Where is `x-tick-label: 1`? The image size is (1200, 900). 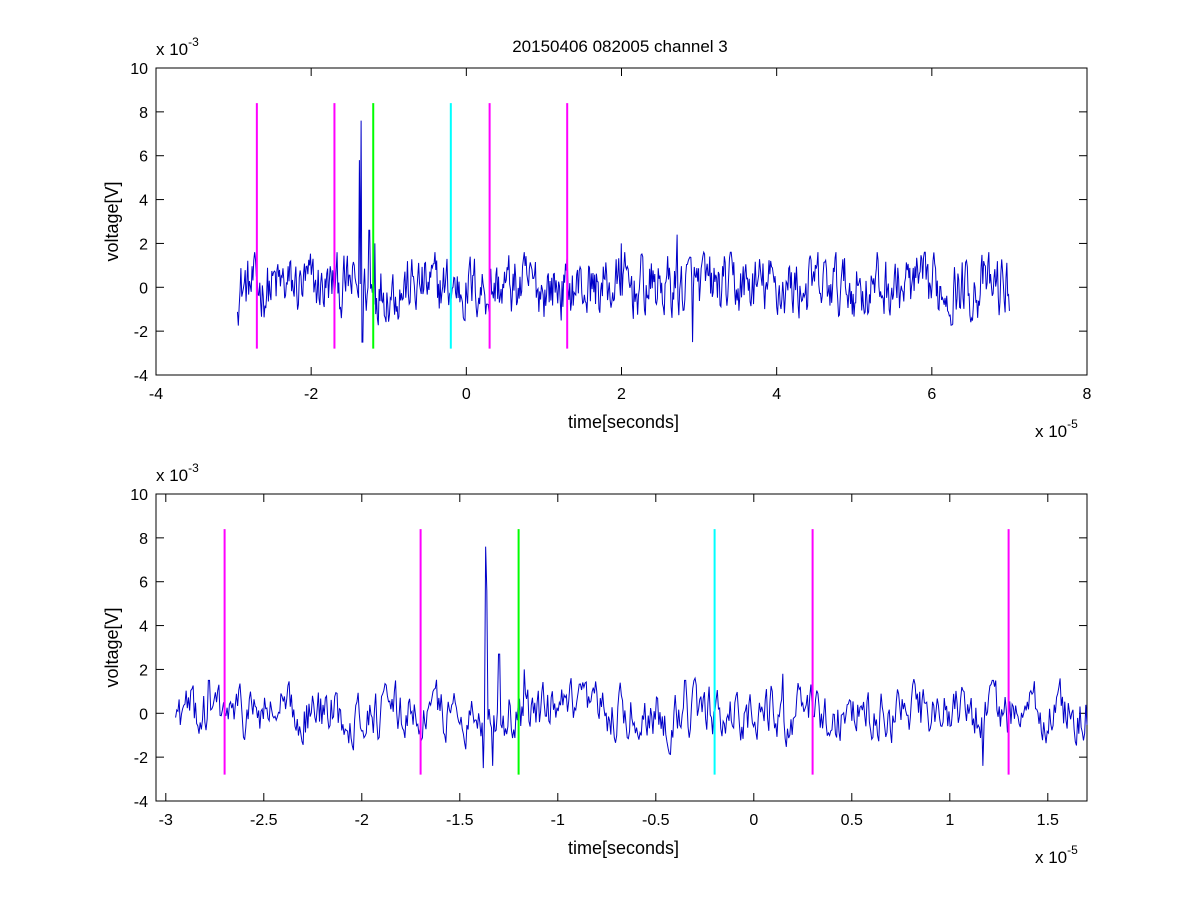
x-tick-label: 1 is located at coordinates (949, 820).